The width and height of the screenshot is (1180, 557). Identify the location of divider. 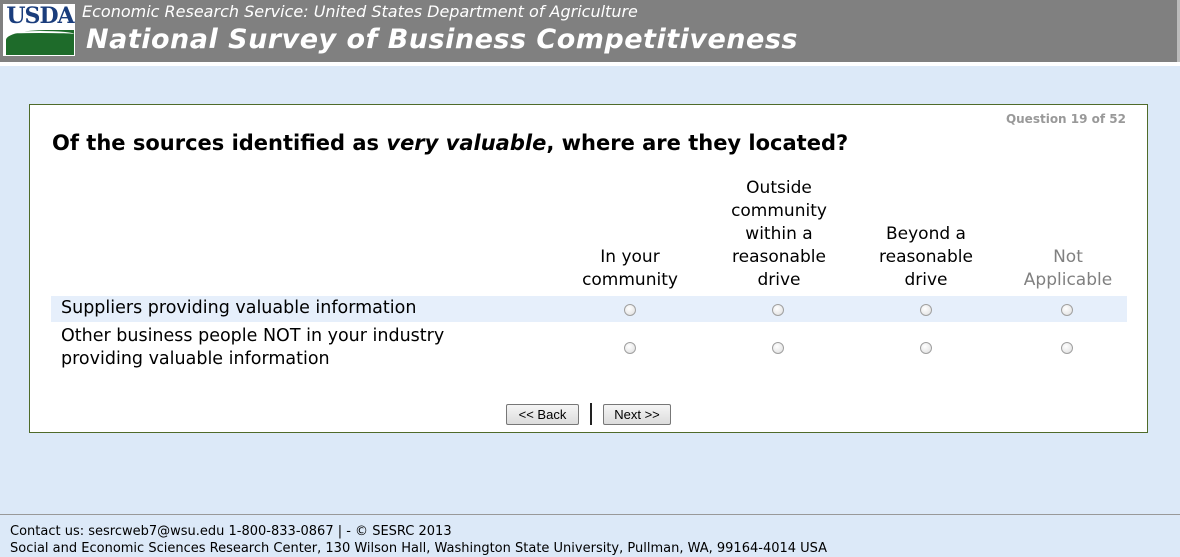
(591, 414).